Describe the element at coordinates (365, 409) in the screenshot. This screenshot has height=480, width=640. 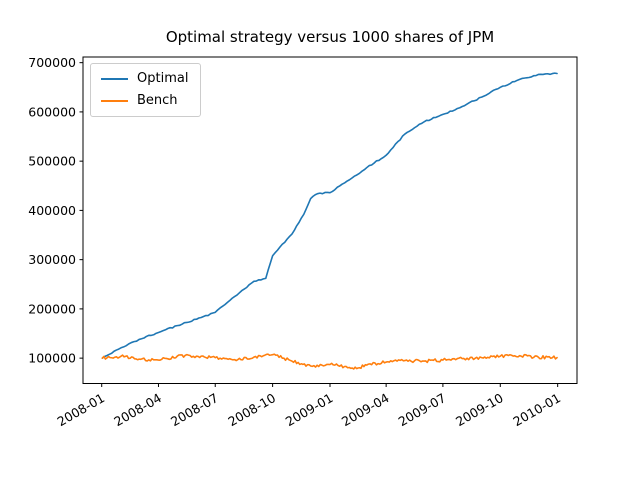
I see `x-tick-label: 2009-04` at that location.